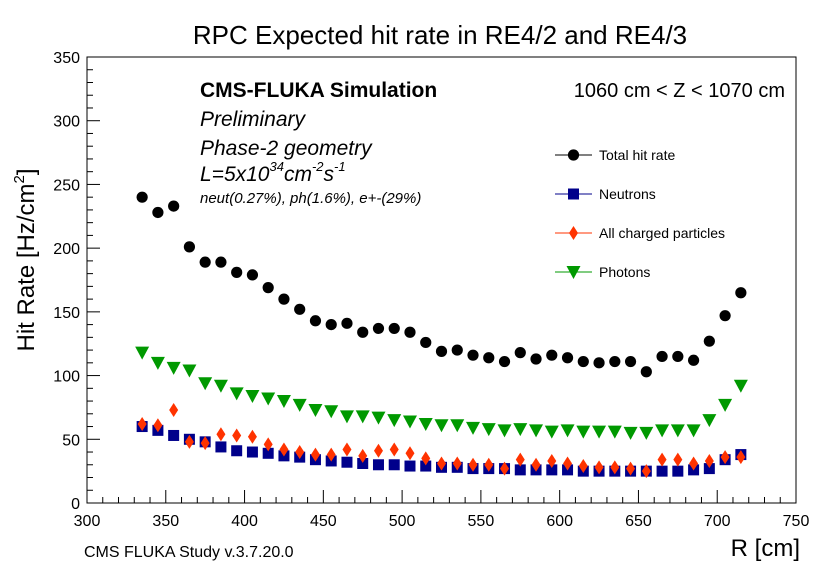 Image resolution: width=832 pixels, height=574 pixels. What do you see at coordinates (440, 35) in the screenshot?
I see `chart-title: RPC Expected hit rate in RE4/2 and RE4/3` at bounding box center [440, 35].